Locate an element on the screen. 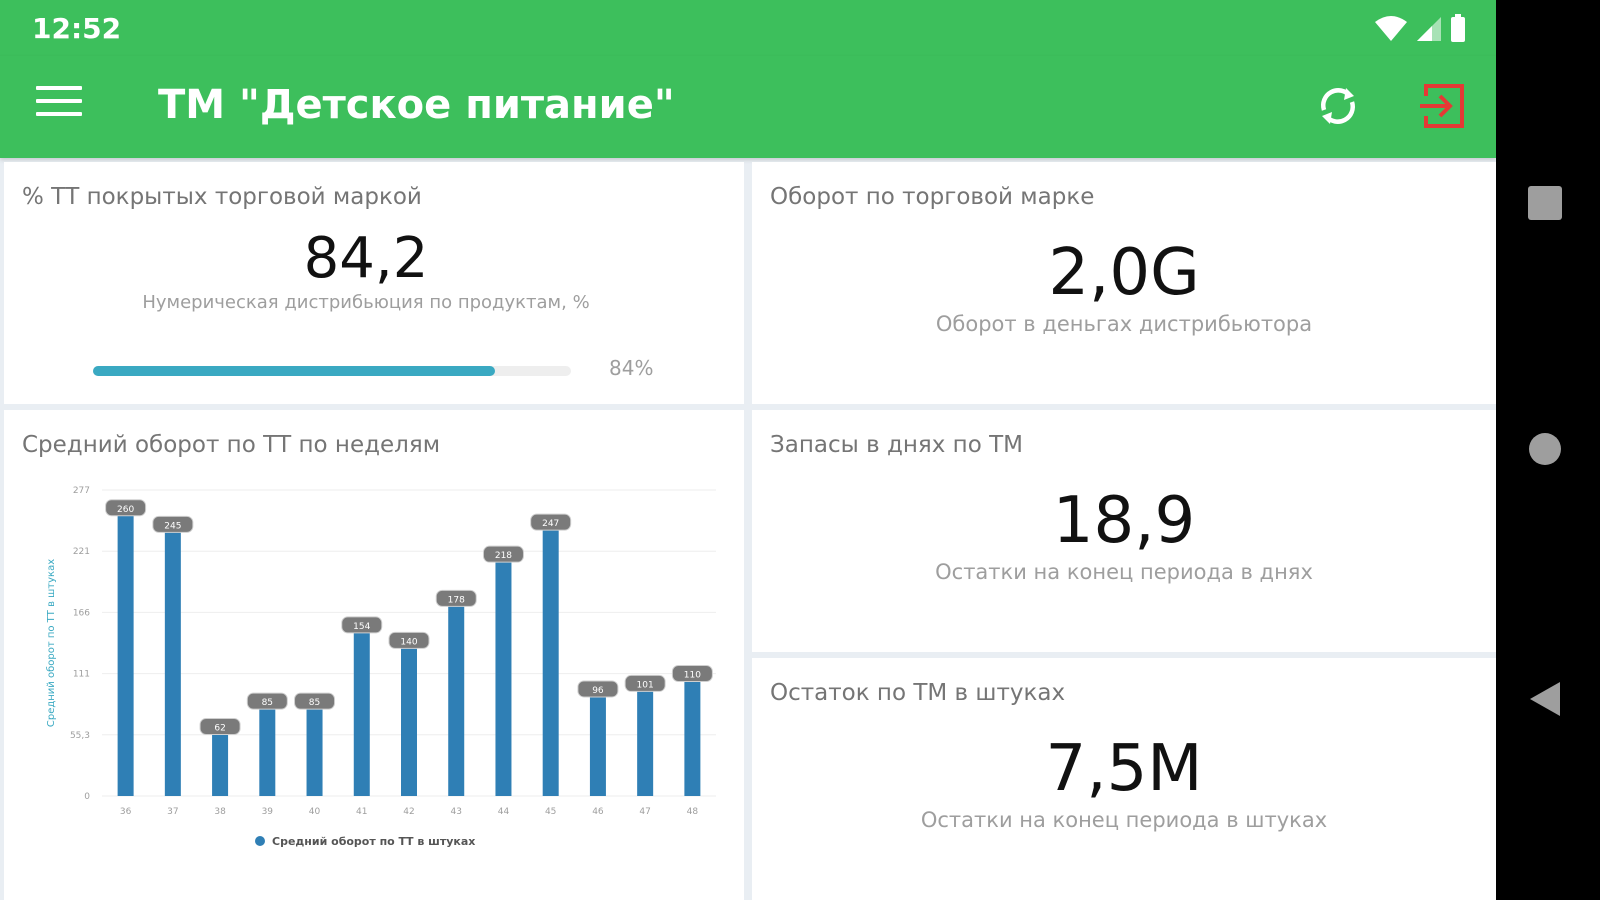 The width and height of the screenshot is (1600, 900). recents-square-icon is located at coordinates (1545, 205).